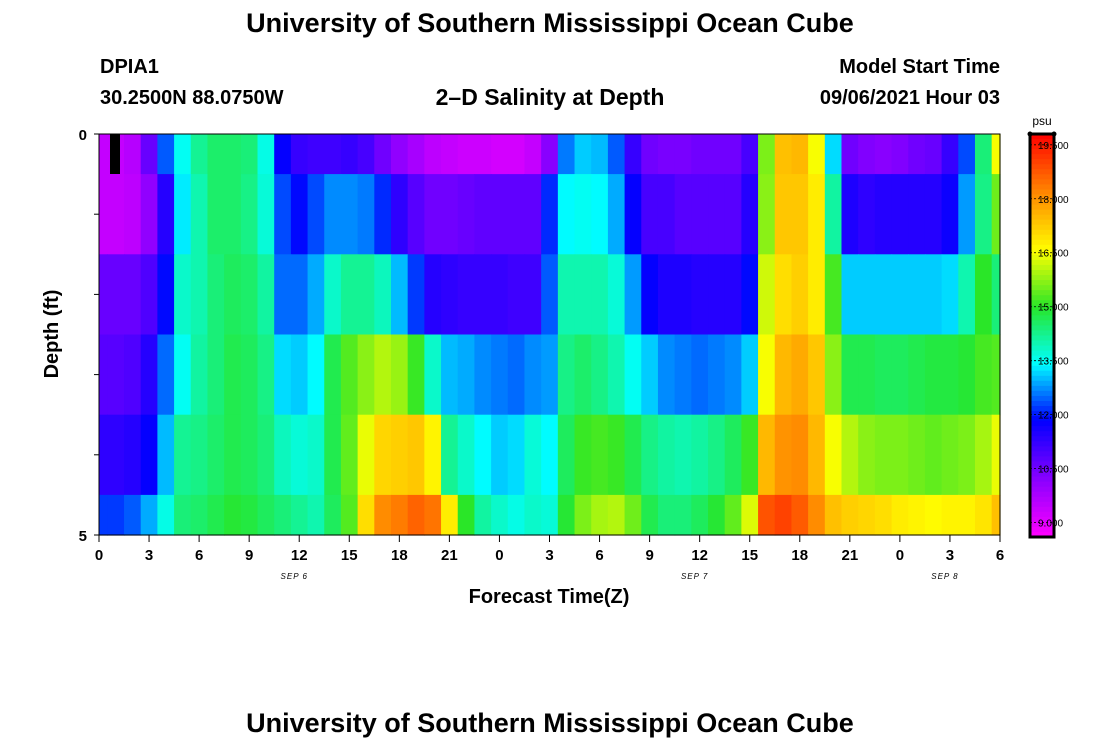  What do you see at coordinates (89, 336) in the screenshot?
I see `y-axis: 05` at bounding box center [89, 336].